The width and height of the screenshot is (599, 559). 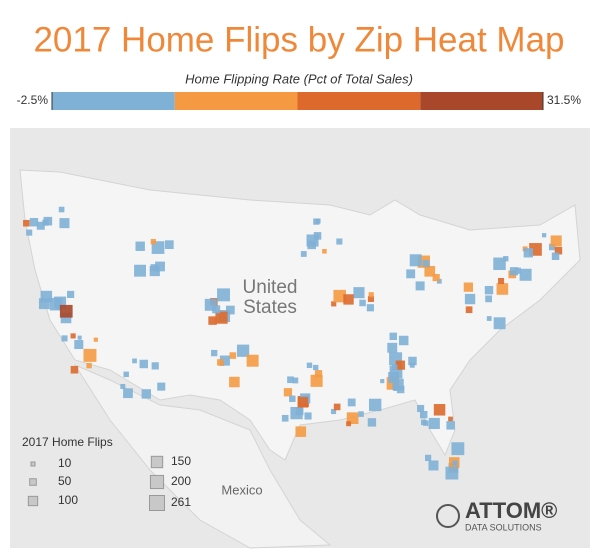 I want to click on size-label: 10, so click(x=65, y=463).